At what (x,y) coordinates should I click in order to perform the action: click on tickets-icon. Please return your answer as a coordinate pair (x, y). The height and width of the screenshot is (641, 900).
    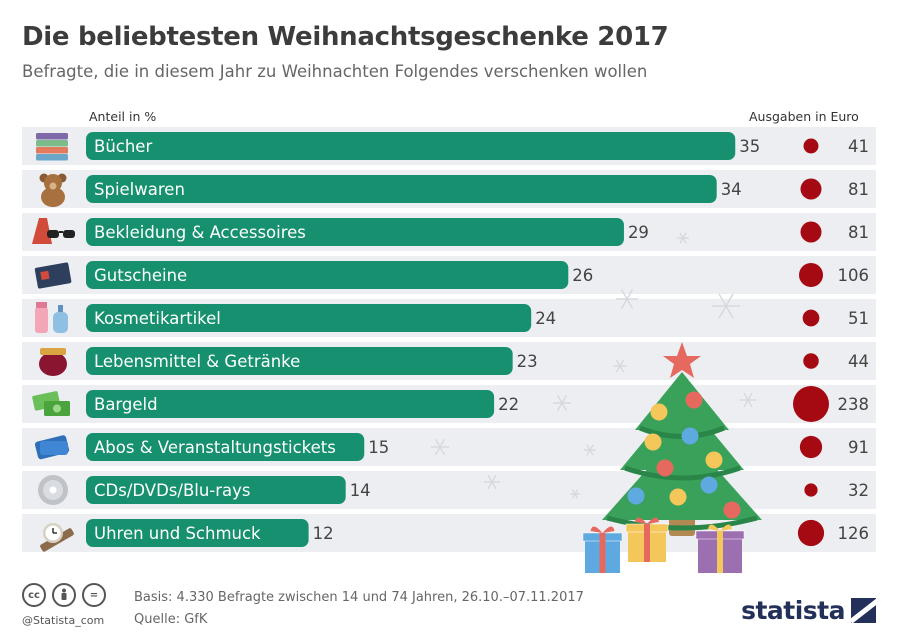
    Looking at the image, I should click on (52, 447).